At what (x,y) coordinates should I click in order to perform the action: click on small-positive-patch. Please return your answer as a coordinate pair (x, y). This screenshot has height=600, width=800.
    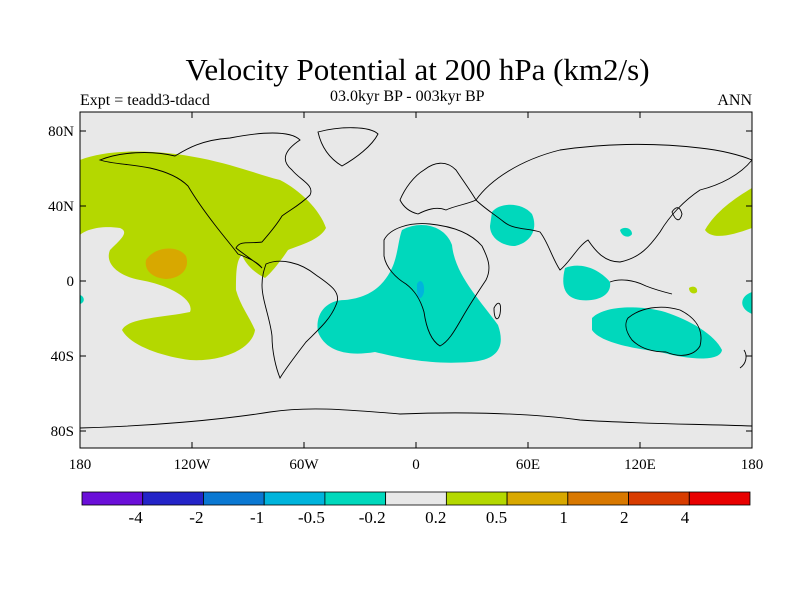
    Looking at the image, I should click on (693, 290).